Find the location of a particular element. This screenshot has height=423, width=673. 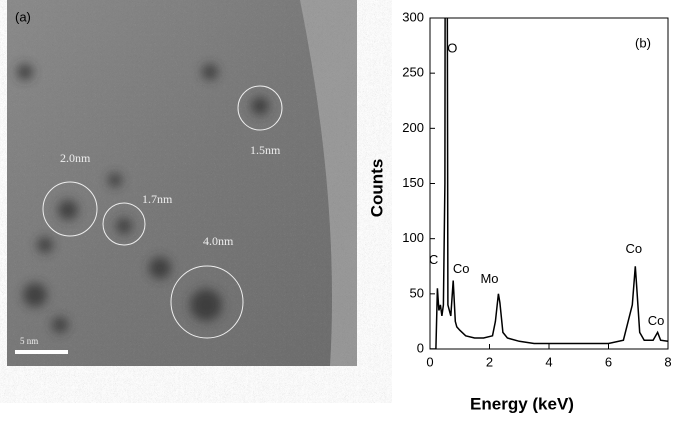

peak-label: O is located at coordinates (452, 47).